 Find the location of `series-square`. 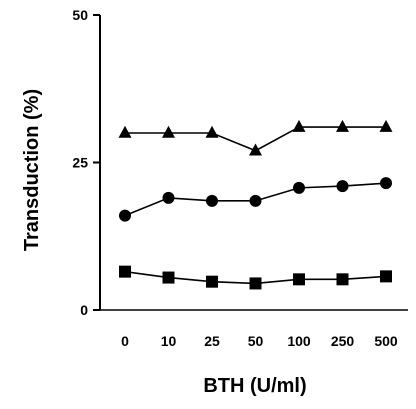

series-square is located at coordinates (255, 277).